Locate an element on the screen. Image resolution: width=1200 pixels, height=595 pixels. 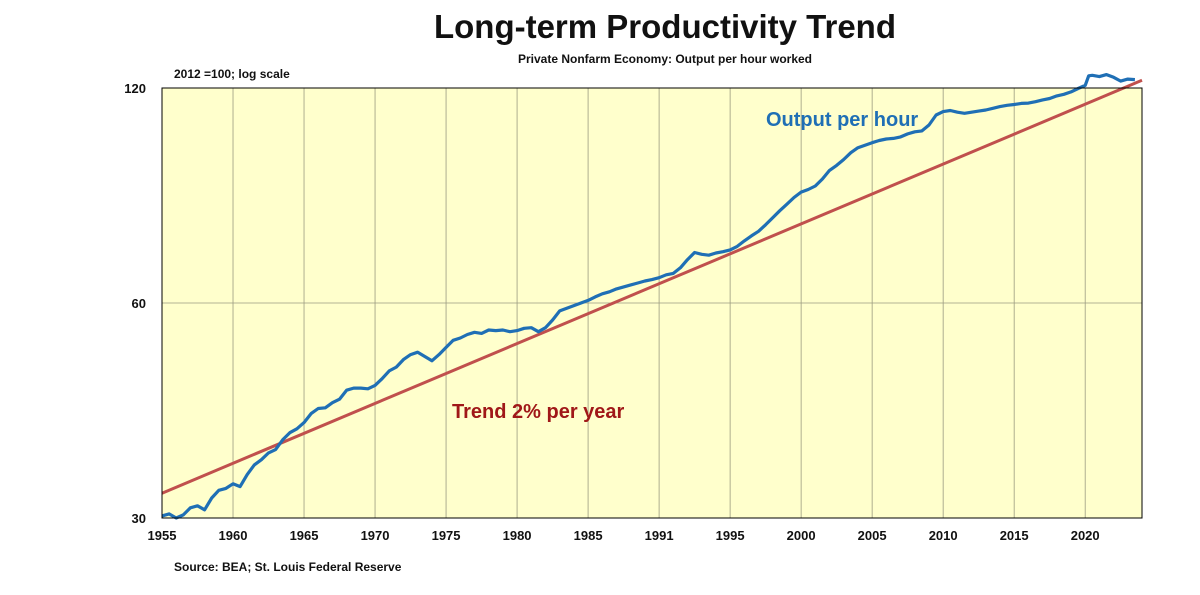
x-tick-label: 1960 is located at coordinates (233, 535).